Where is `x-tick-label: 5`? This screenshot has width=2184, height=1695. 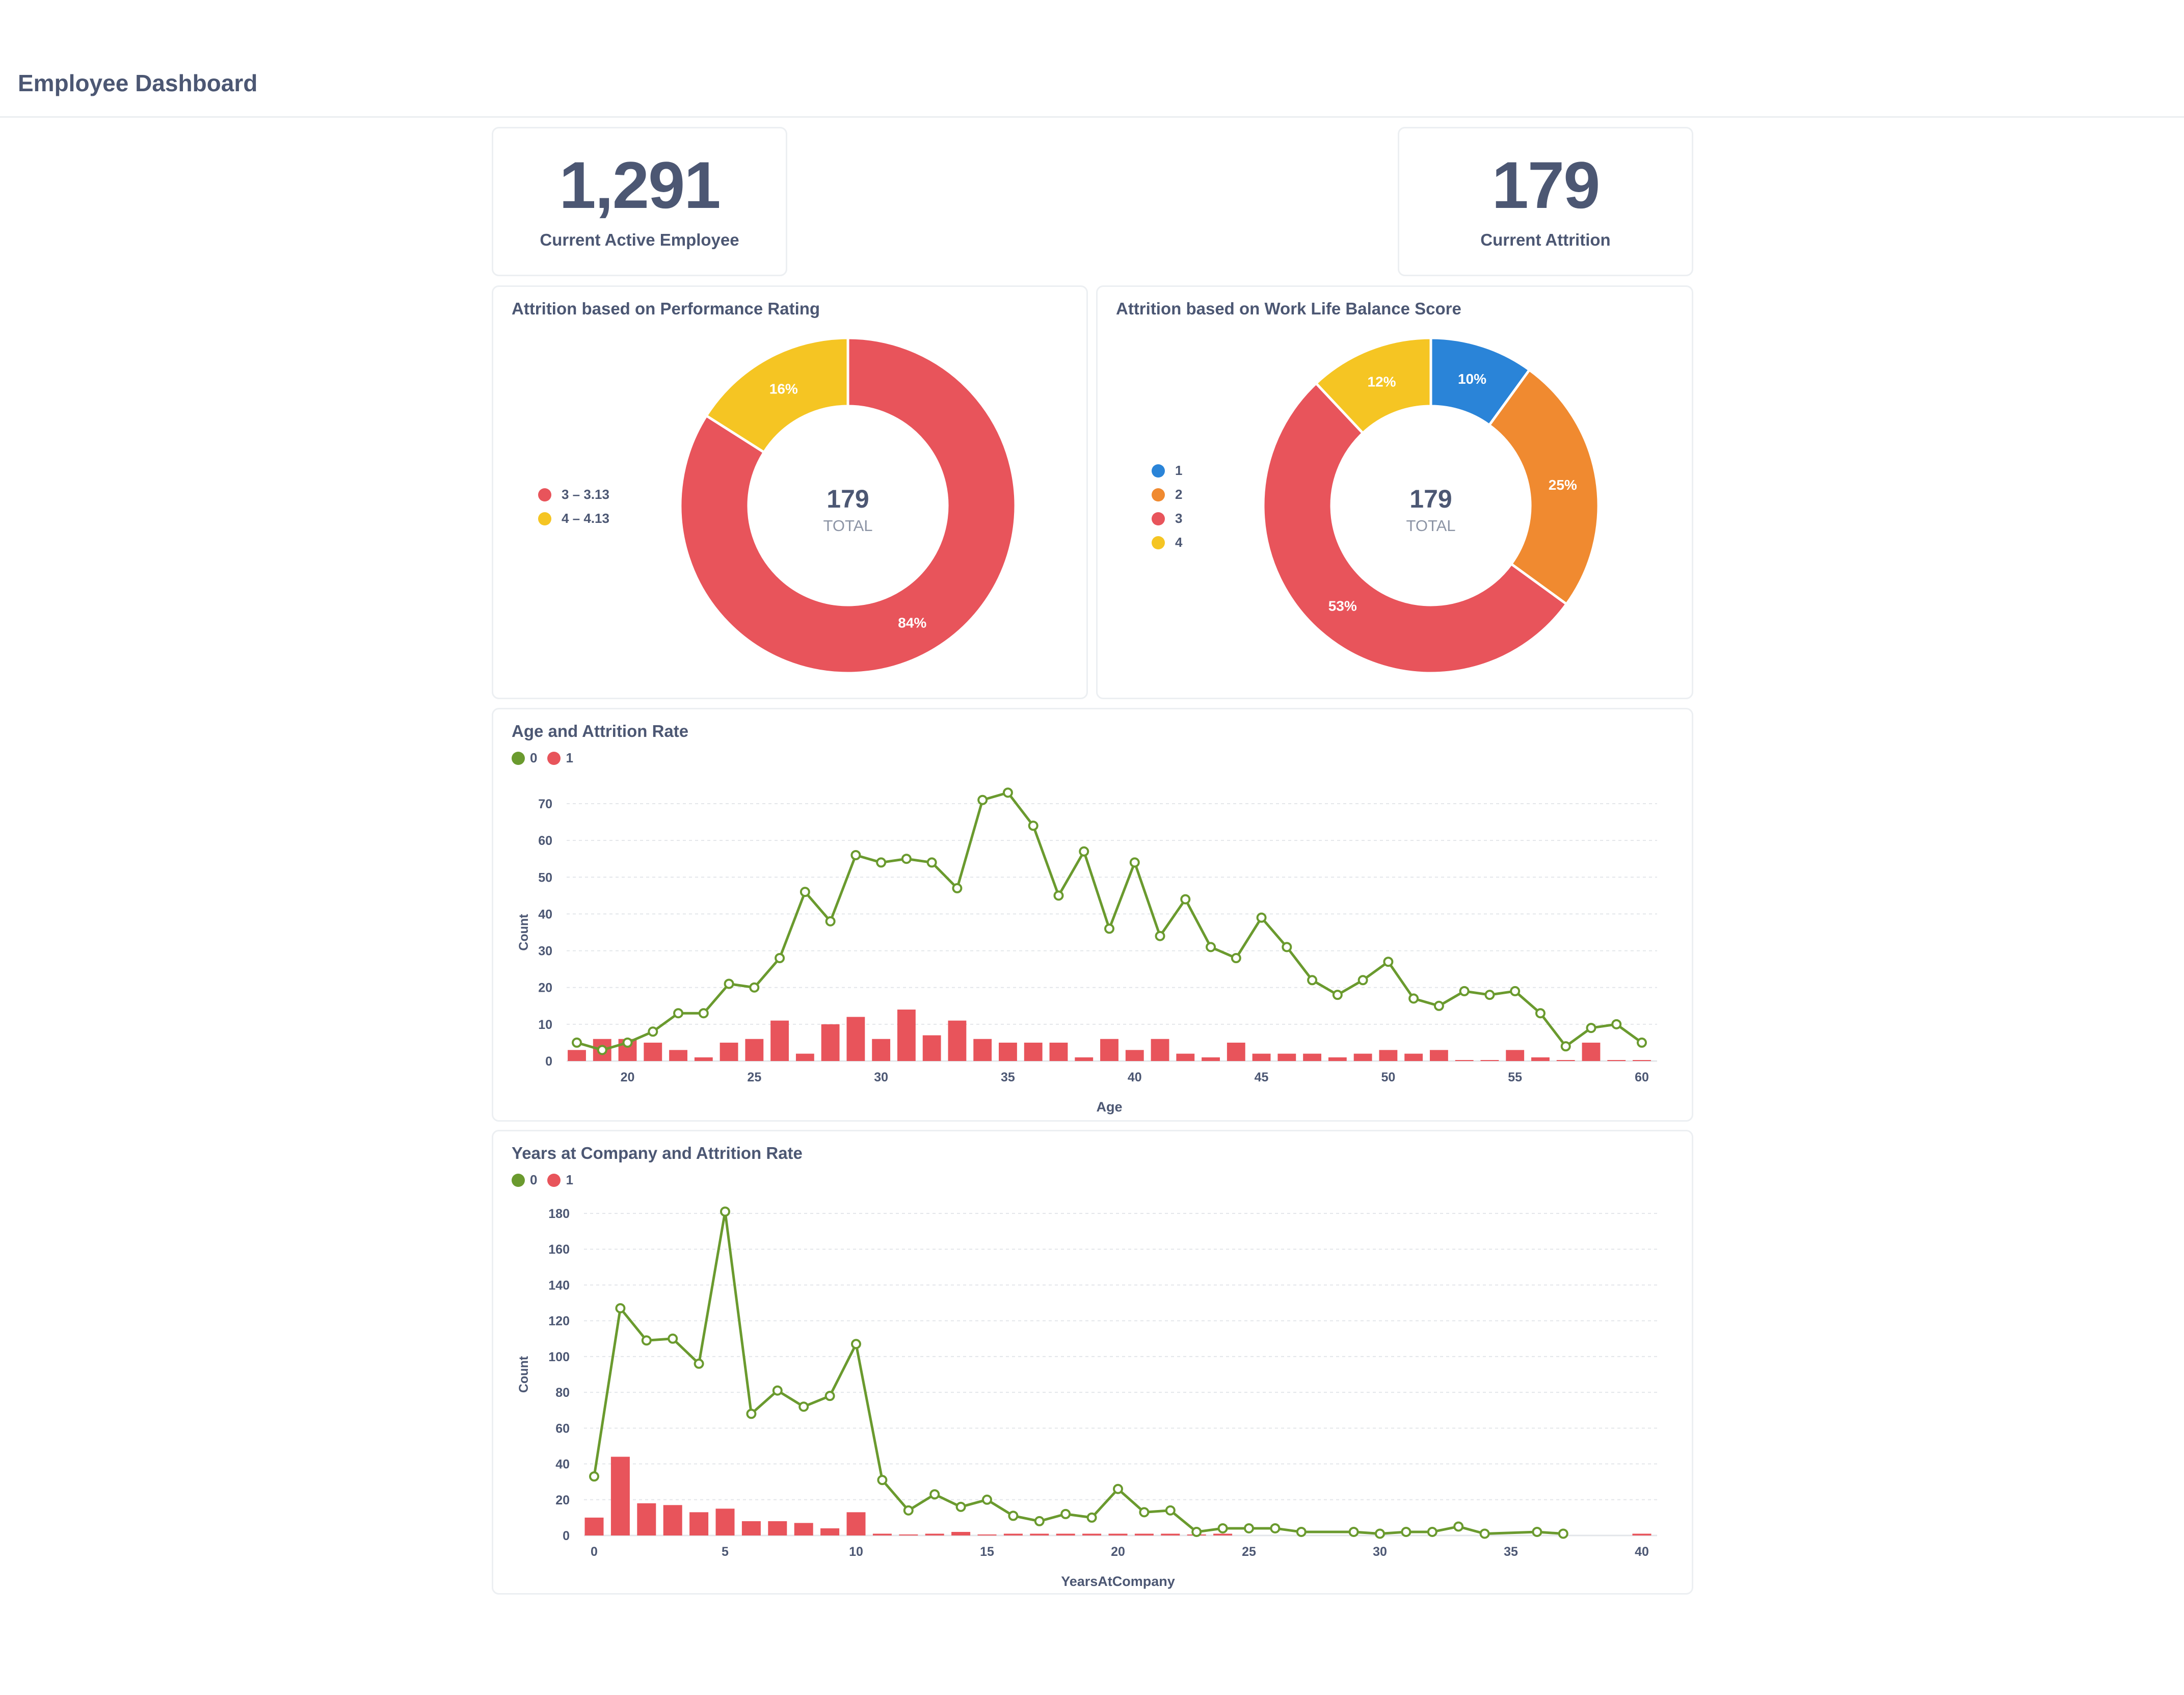
x-tick-label: 5 is located at coordinates (725, 1552).